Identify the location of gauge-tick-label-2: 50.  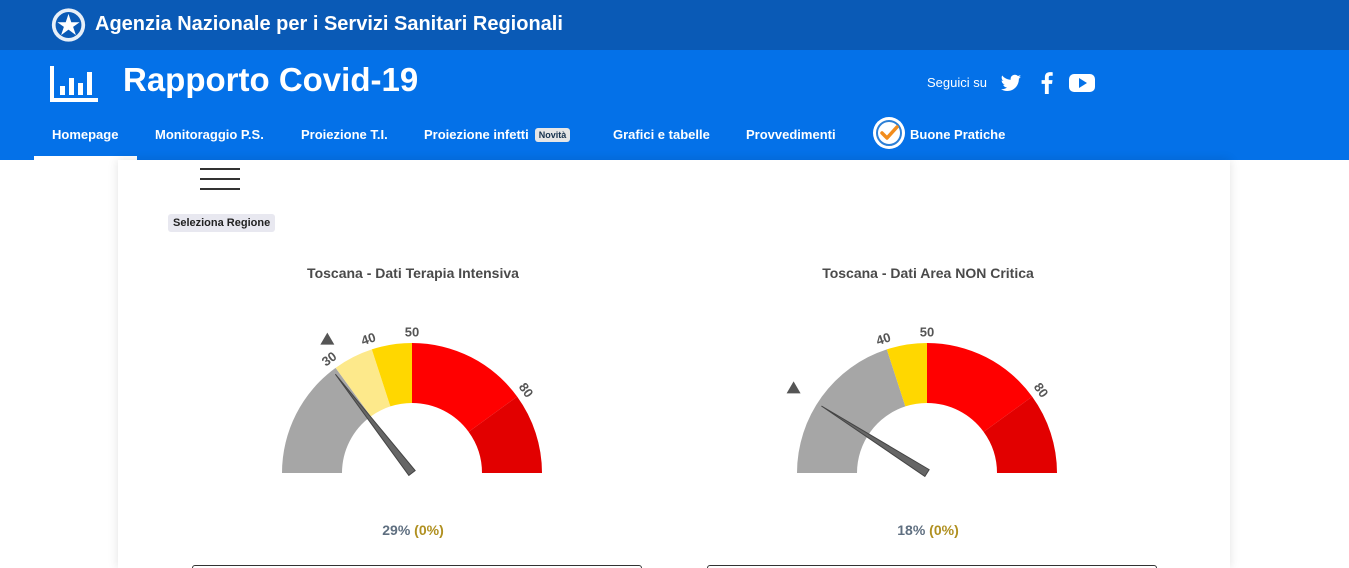
(412, 331).